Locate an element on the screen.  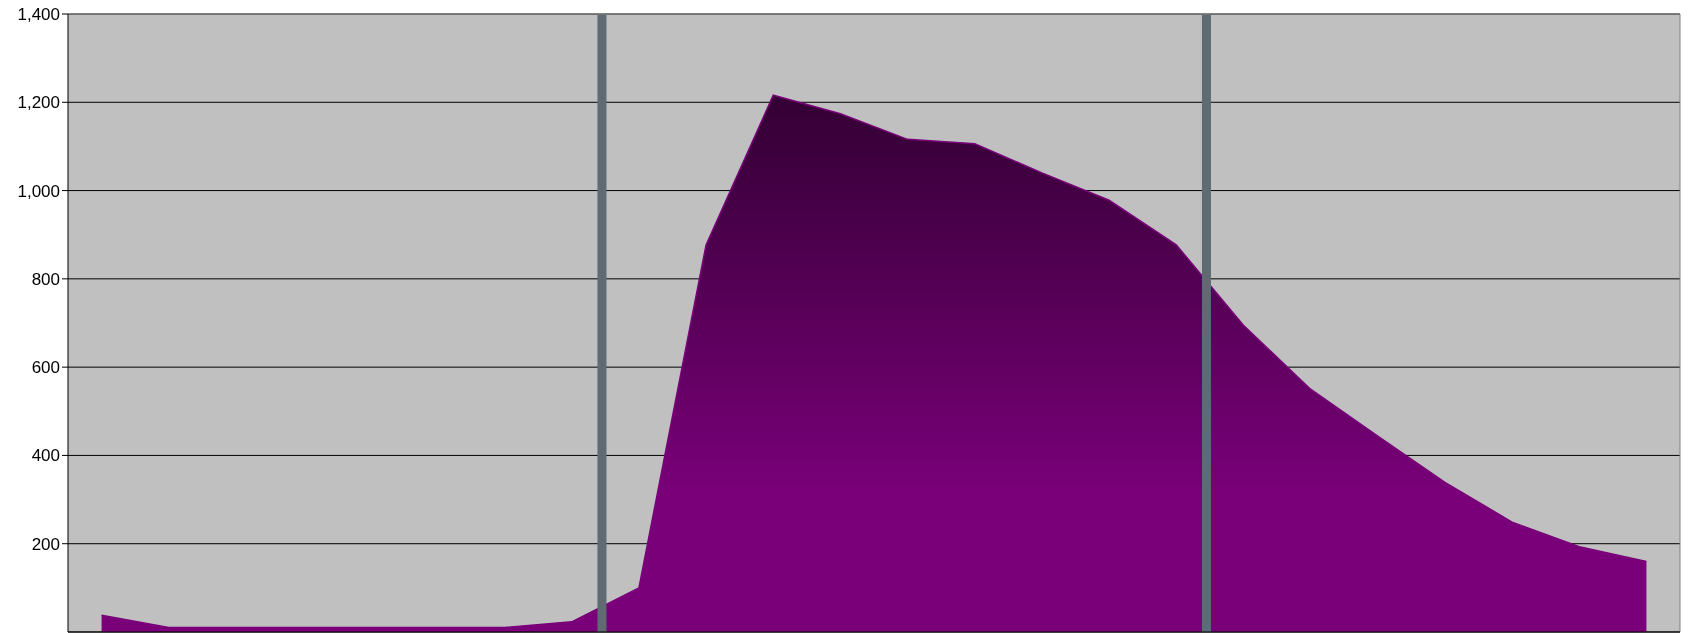
y-tick-label: 1,400 is located at coordinates (38, 15).